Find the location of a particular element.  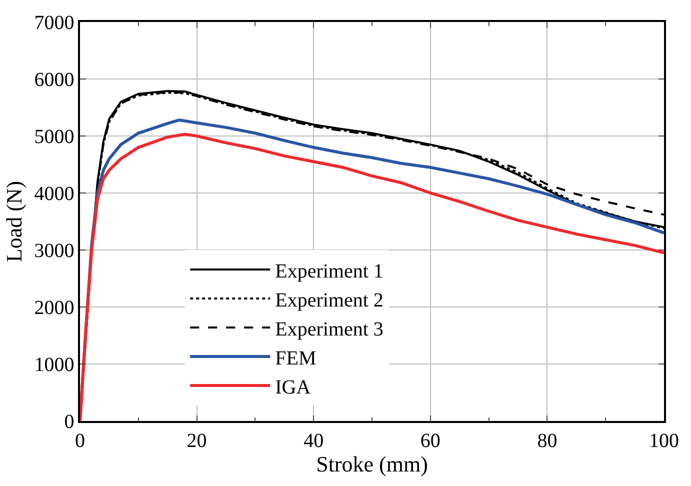

y-tick-label: 3000 is located at coordinates (54, 251).